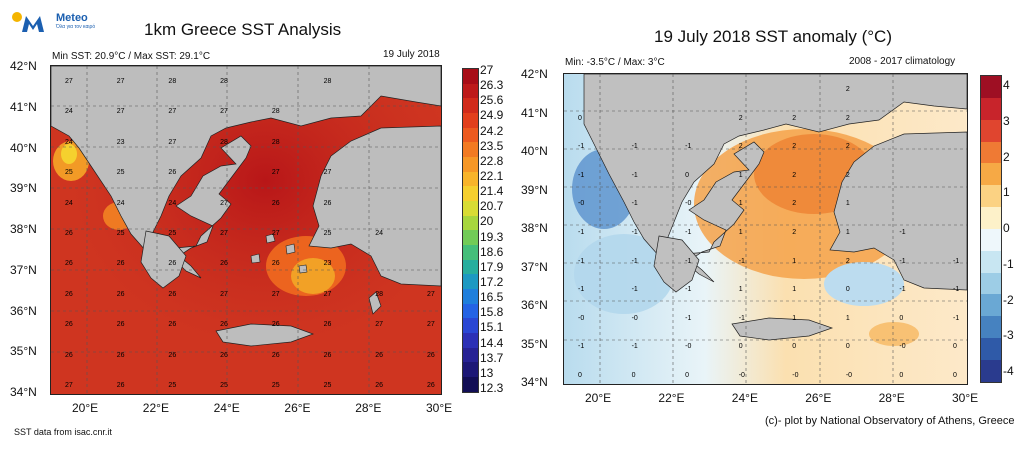 The height and width of the screenshot is (449, 1024). Describe the element at coordinates (163, 259) in the screenshot. I see `peloponnese` at that location.